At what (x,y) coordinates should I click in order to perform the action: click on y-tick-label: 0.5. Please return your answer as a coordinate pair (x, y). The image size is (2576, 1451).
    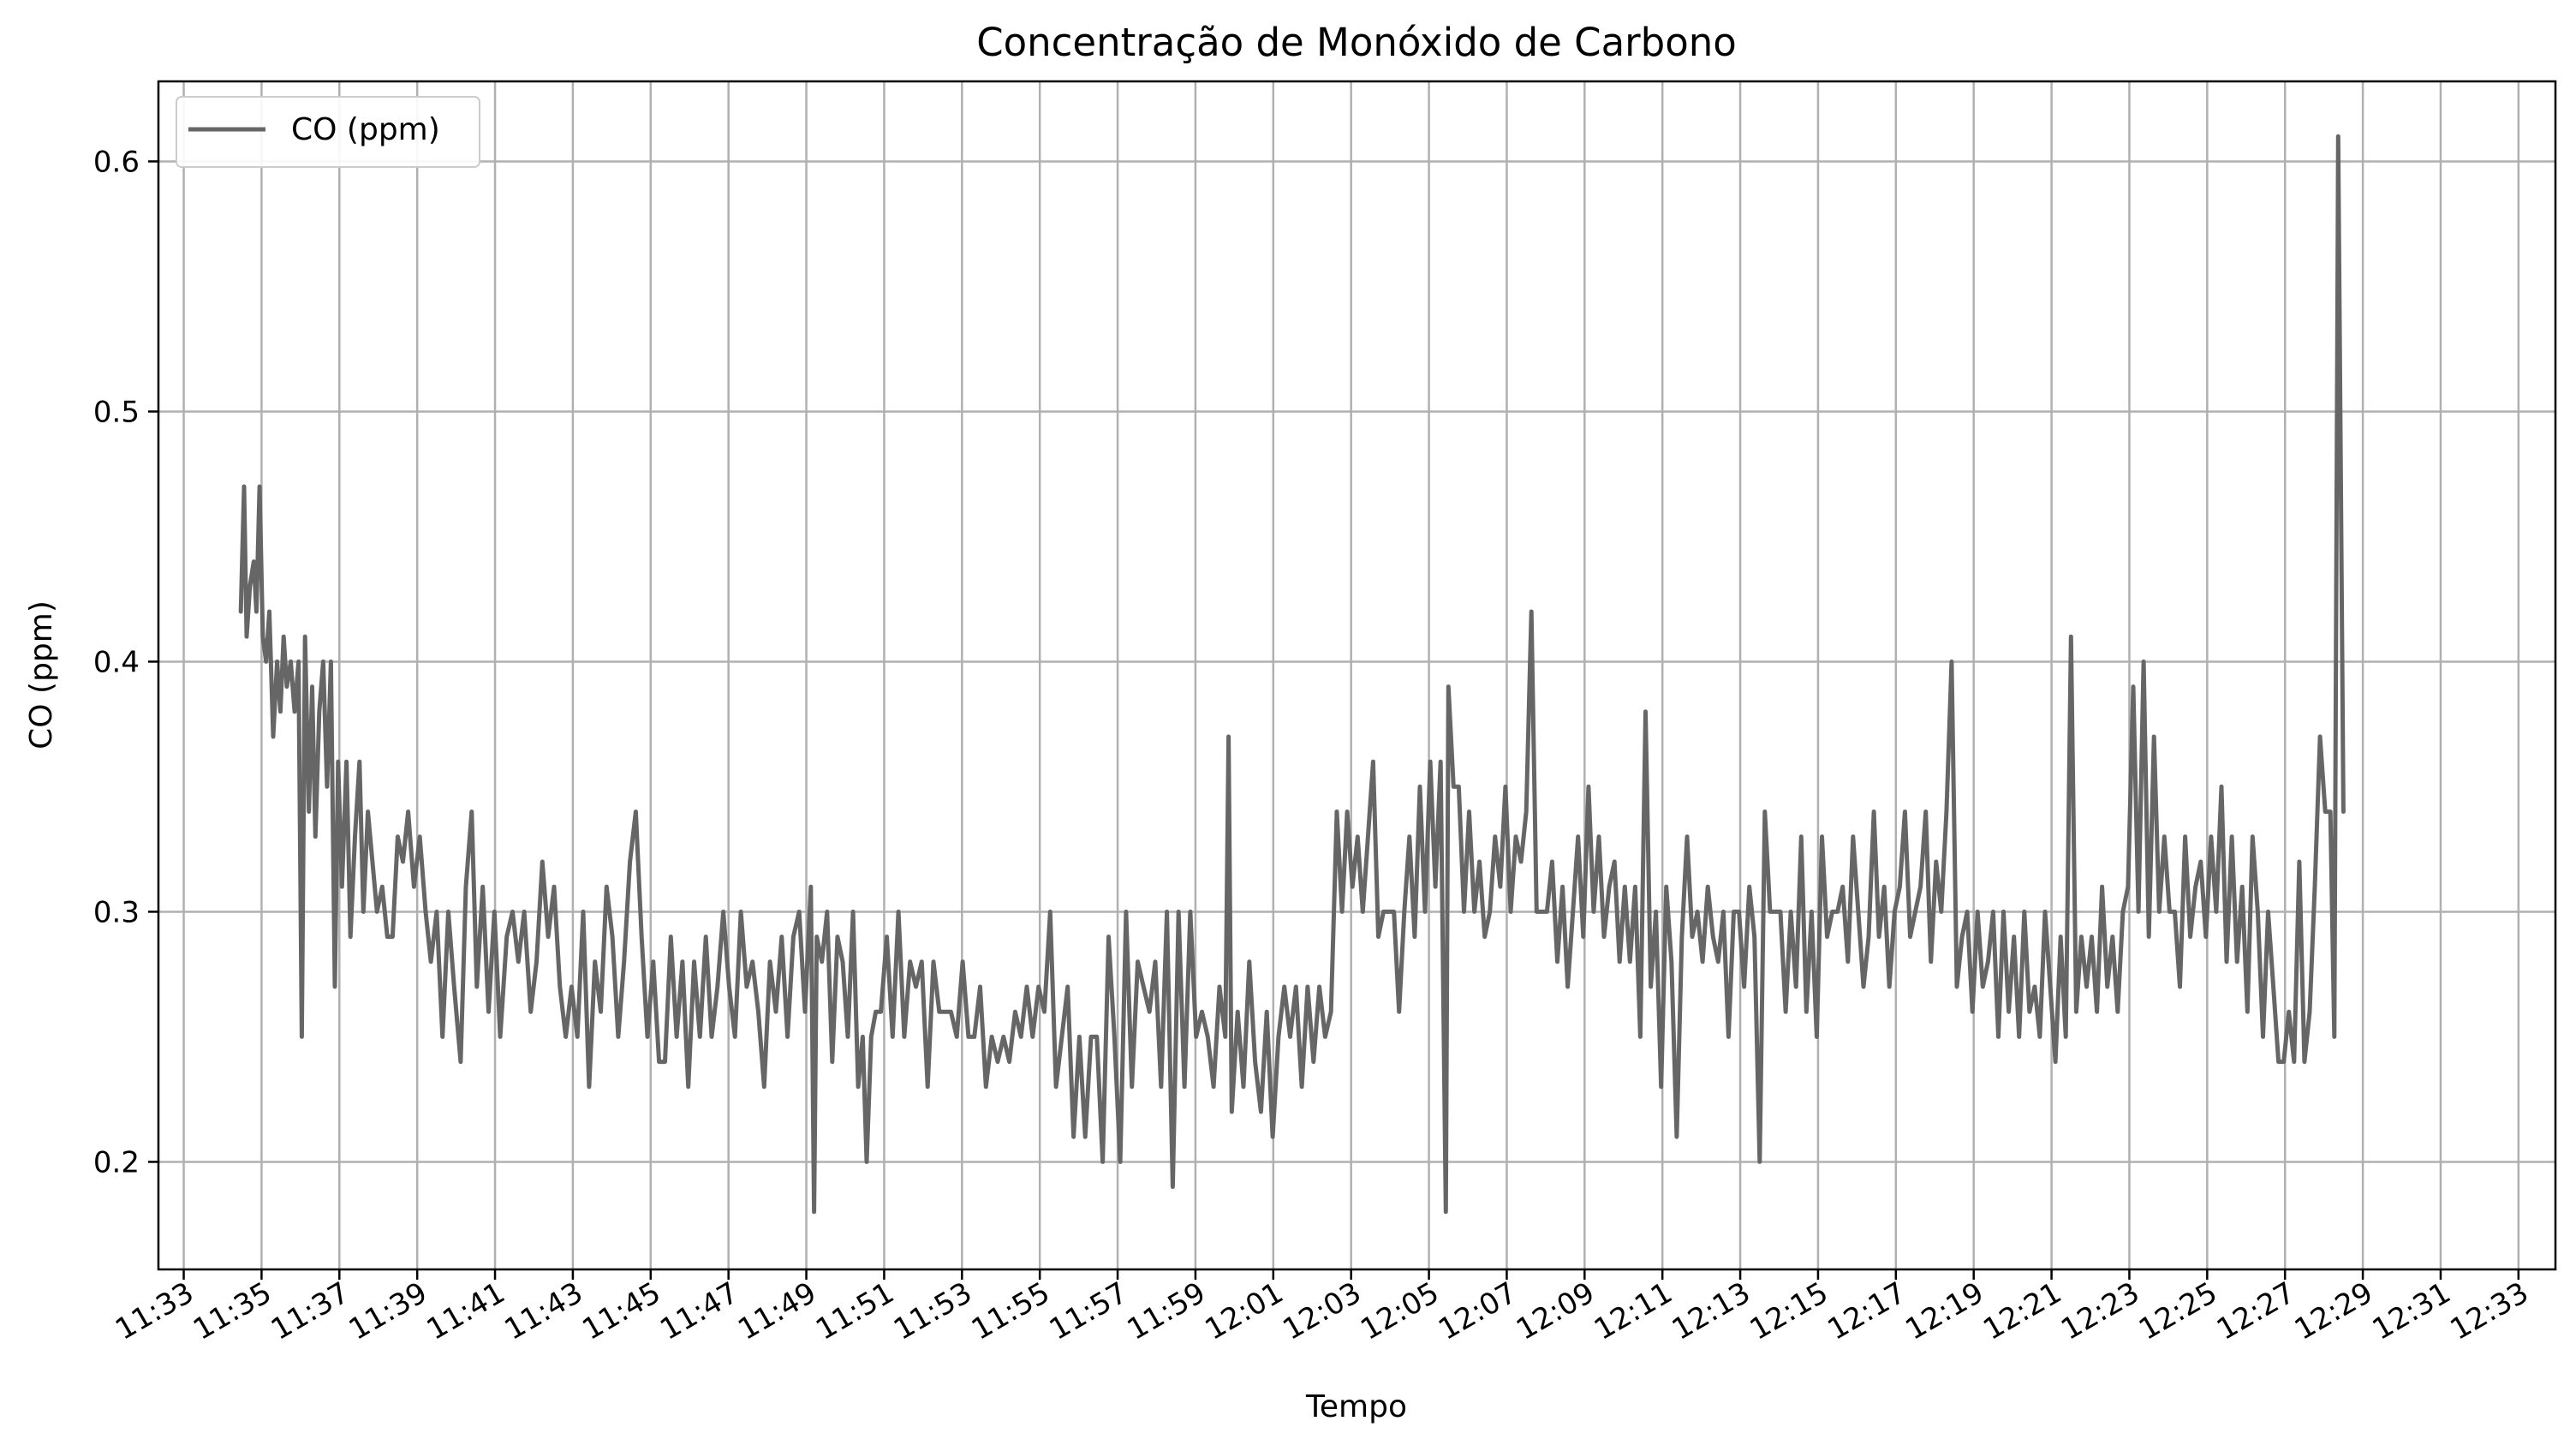
    Looking at the image, I should click on (117, 412).